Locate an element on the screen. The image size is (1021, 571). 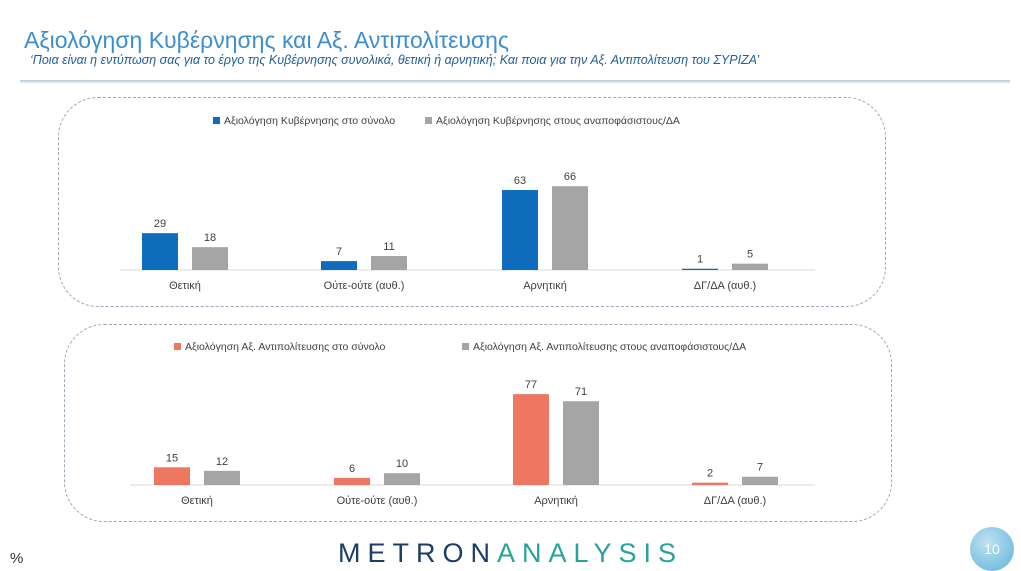
data-label: 5 is located at coordinates (750, 255).